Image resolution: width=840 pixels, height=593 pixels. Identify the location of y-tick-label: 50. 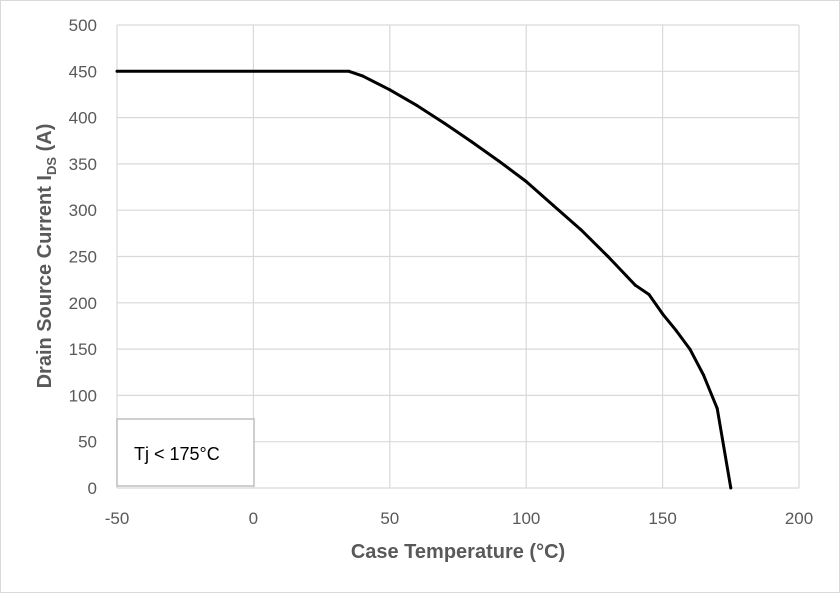
(87, 442).